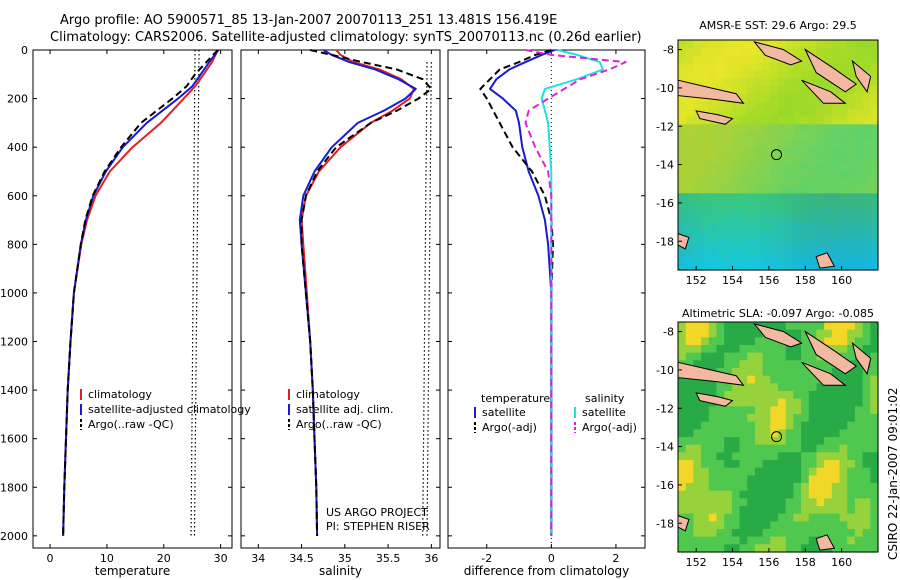  Describe the element at coordinates (778, 155) in the screenshot. I see `map-0-heatmap` at that location.